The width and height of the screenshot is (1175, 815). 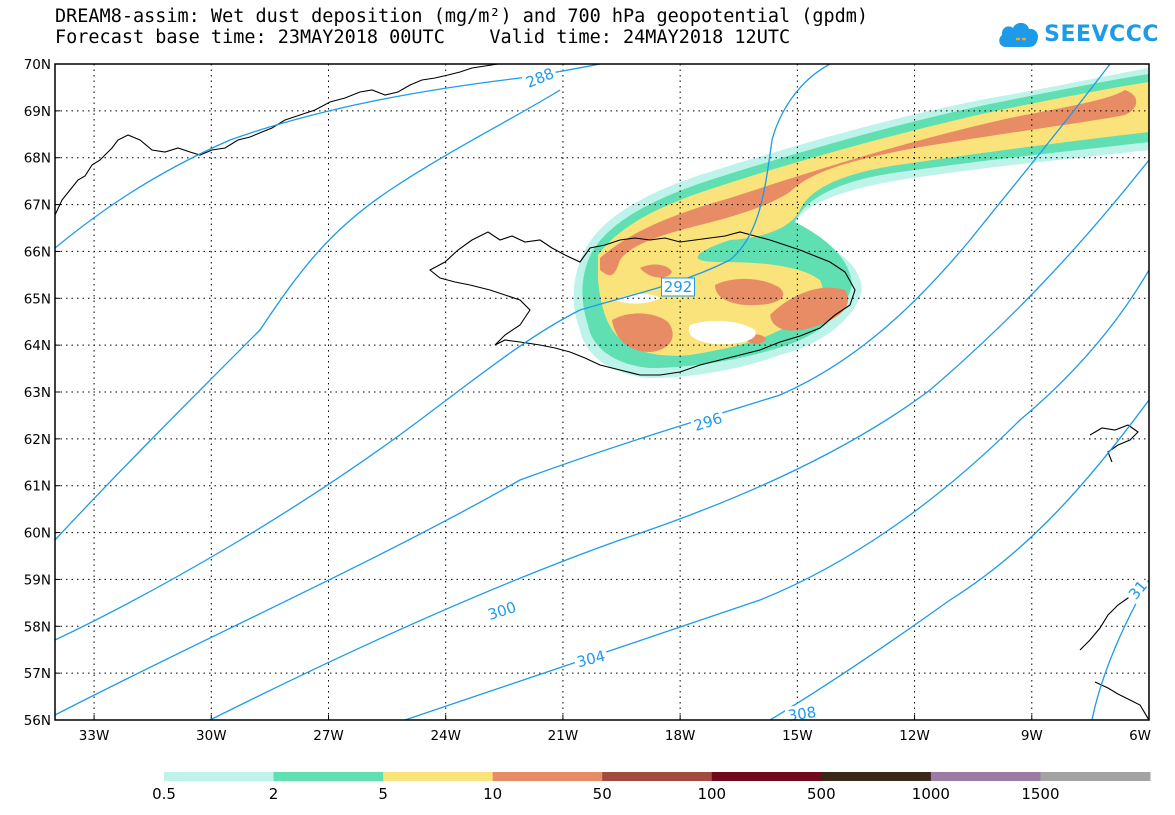 What do you see at coordinates (1101, 34) in the screenshot?
I see `logo-text: SEEVCCC` at bounding box center [1101, 34].